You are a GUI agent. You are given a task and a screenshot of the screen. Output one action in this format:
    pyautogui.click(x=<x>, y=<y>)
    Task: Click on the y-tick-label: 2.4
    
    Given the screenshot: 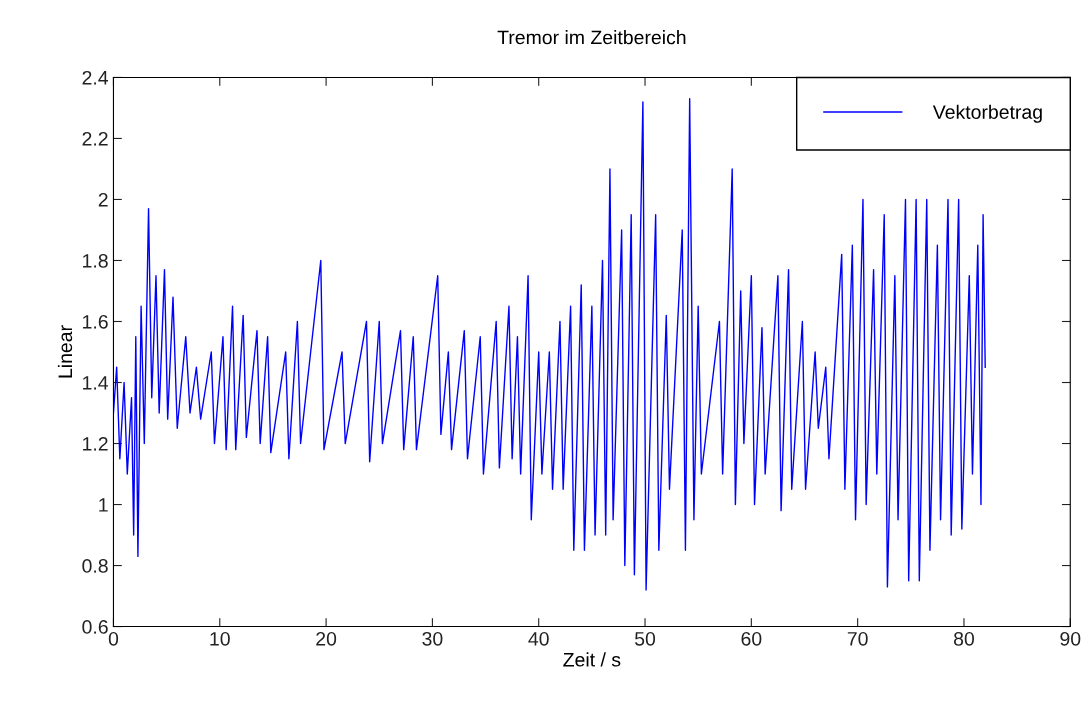 What is the action you would take?
    pyautogui.click(x=95, y=77)
    